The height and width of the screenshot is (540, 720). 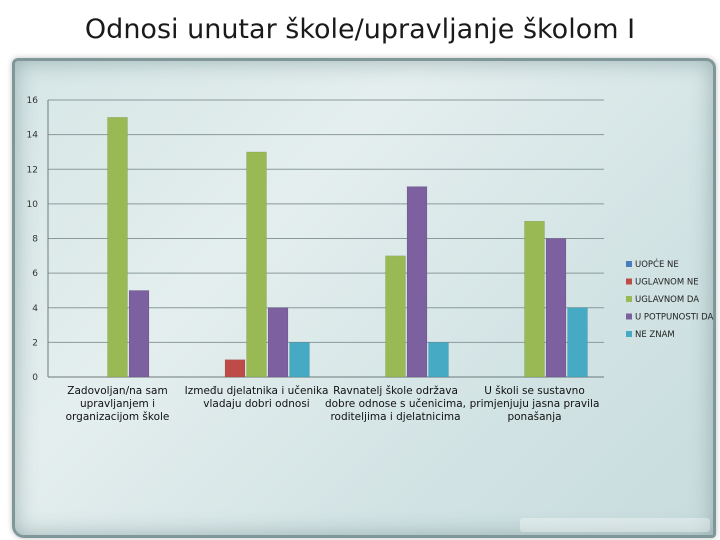 What do you see at coordinates (33, 136) in the screenshot?
I see `y-tick-label: 14` at bounding box center [33, 136].